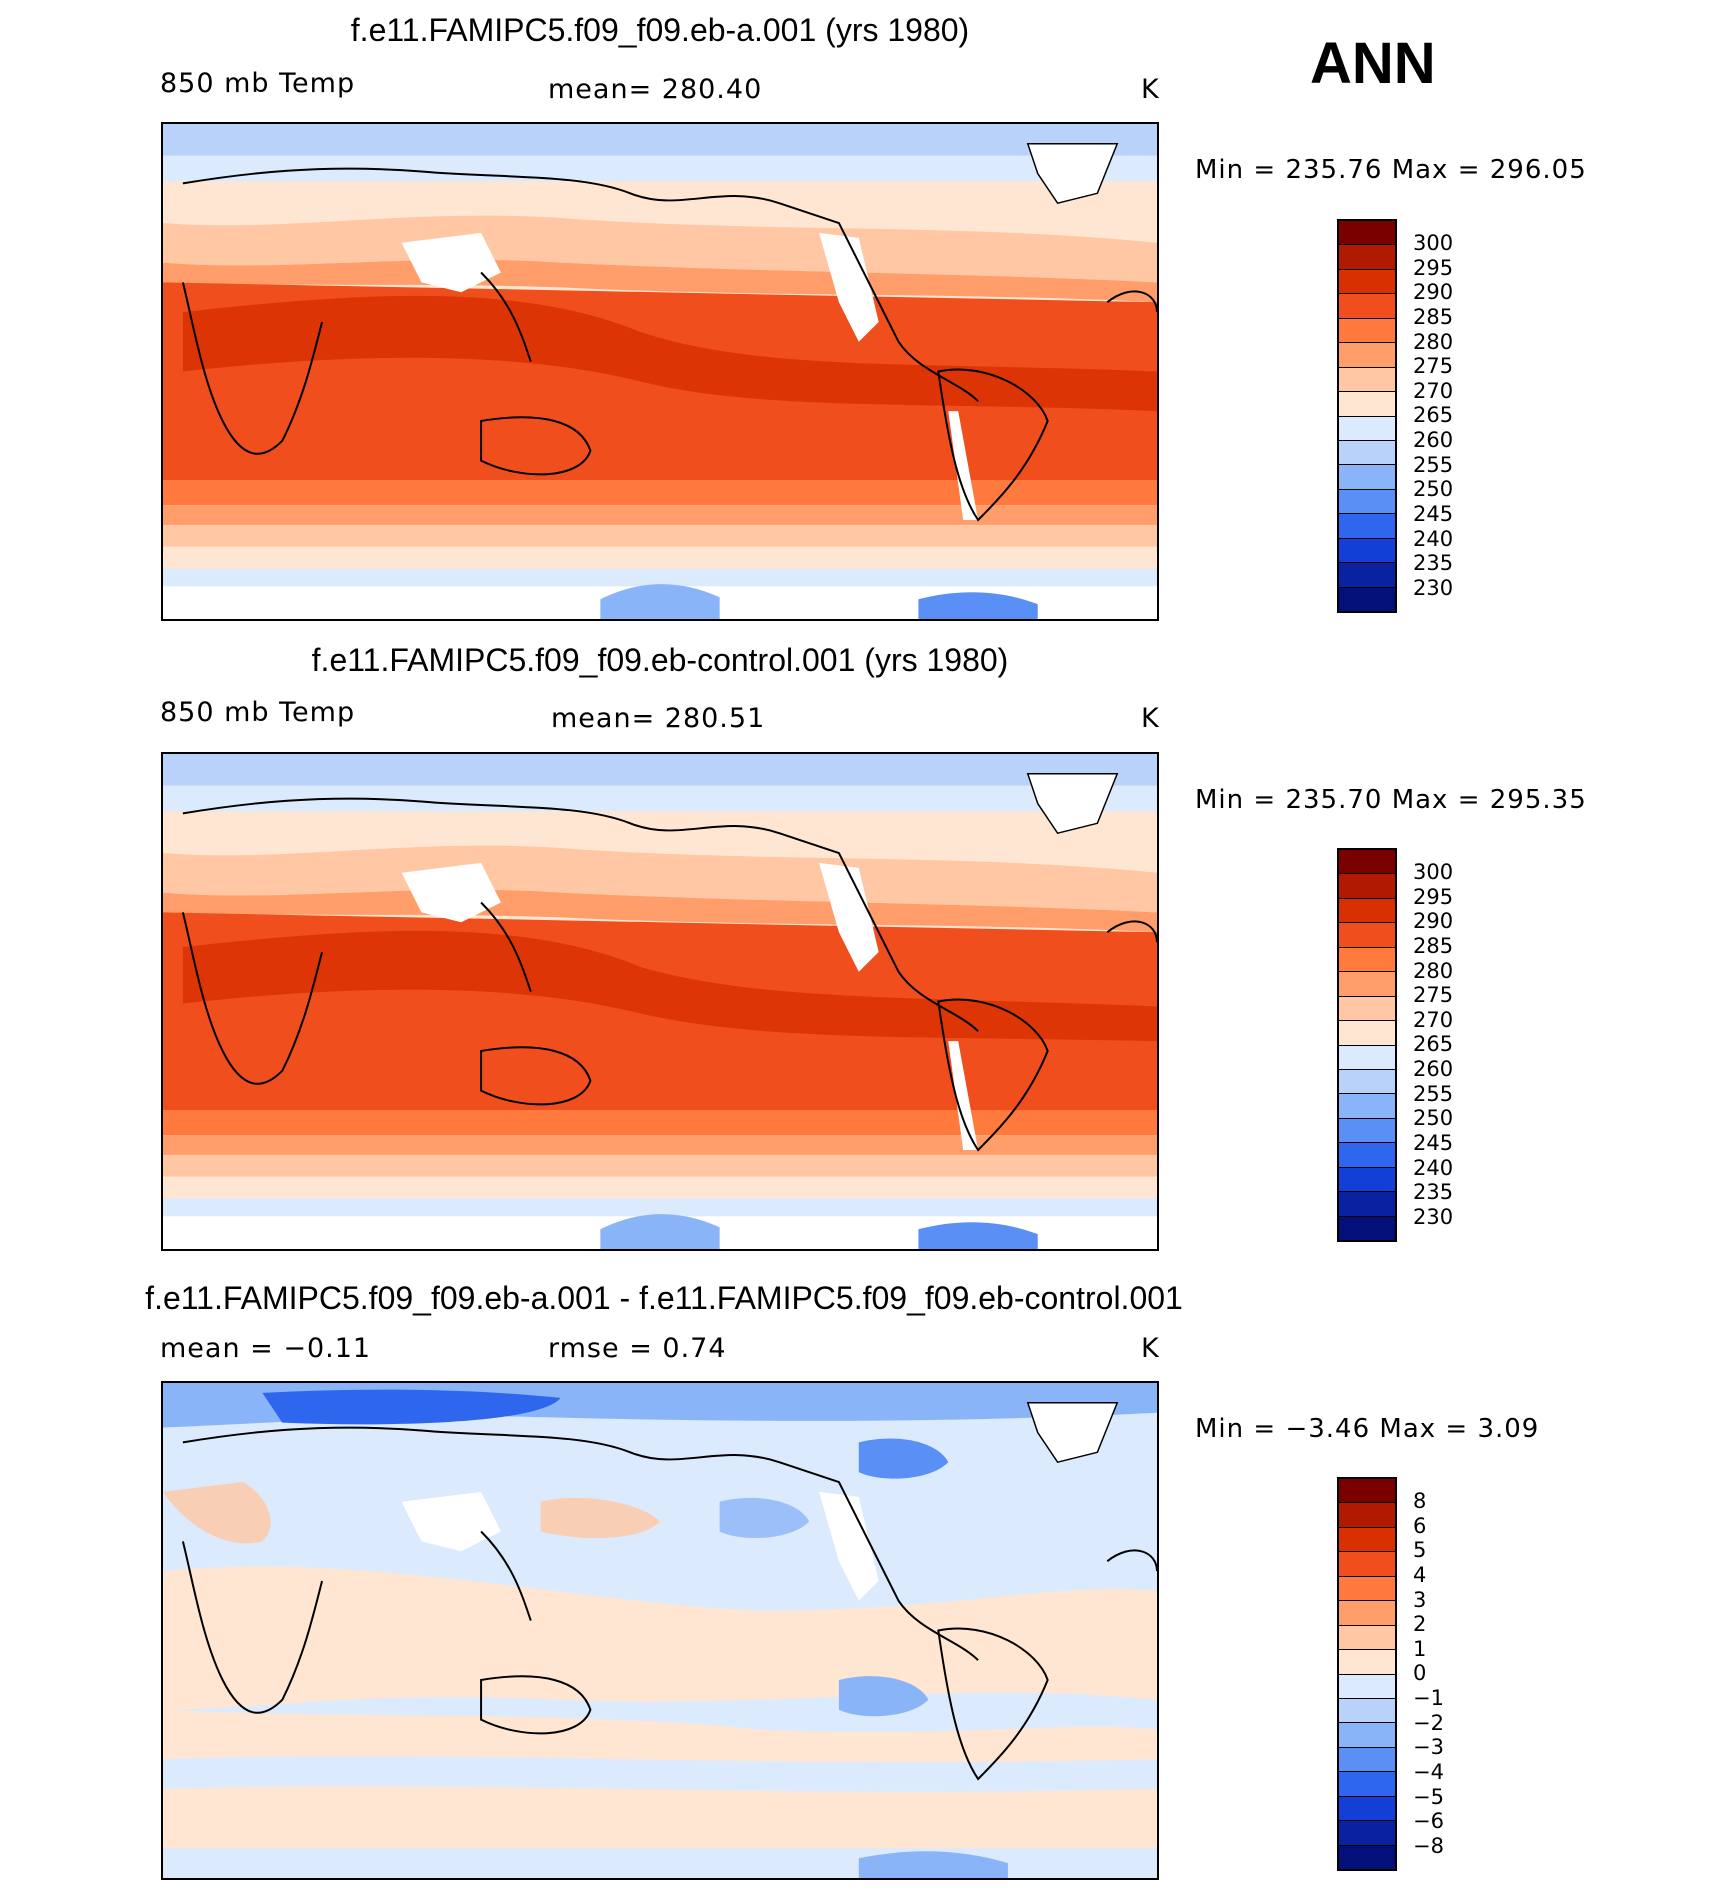  I want to click on panel1-colorbar-label: 240, so click(1433, 539).